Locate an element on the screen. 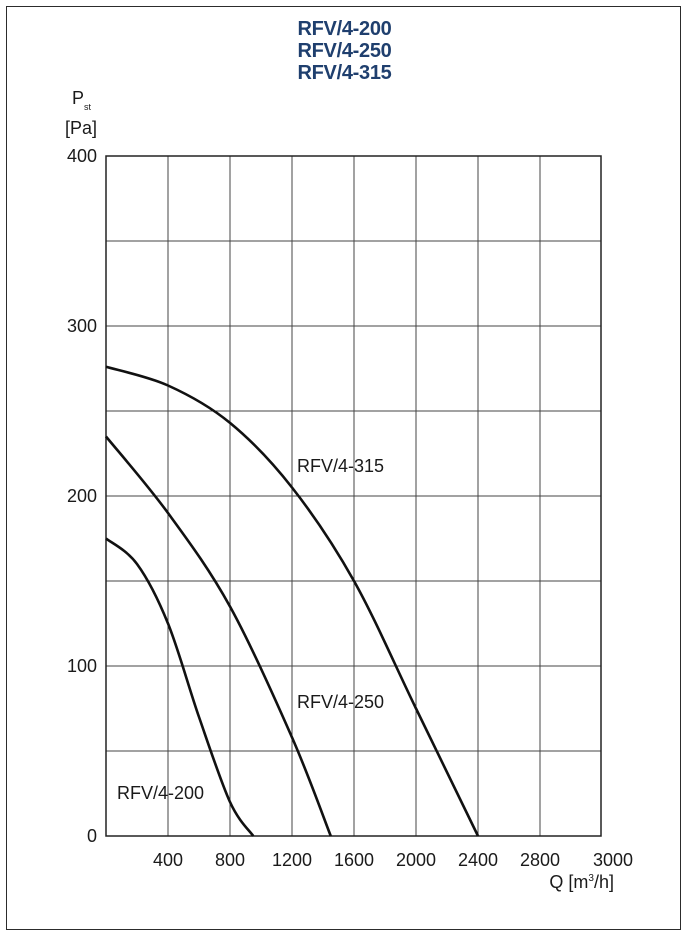 The height and width of the screenshot is (936, 689). title-line-1: RFV/4-200 is located at coordinates (344, 29).